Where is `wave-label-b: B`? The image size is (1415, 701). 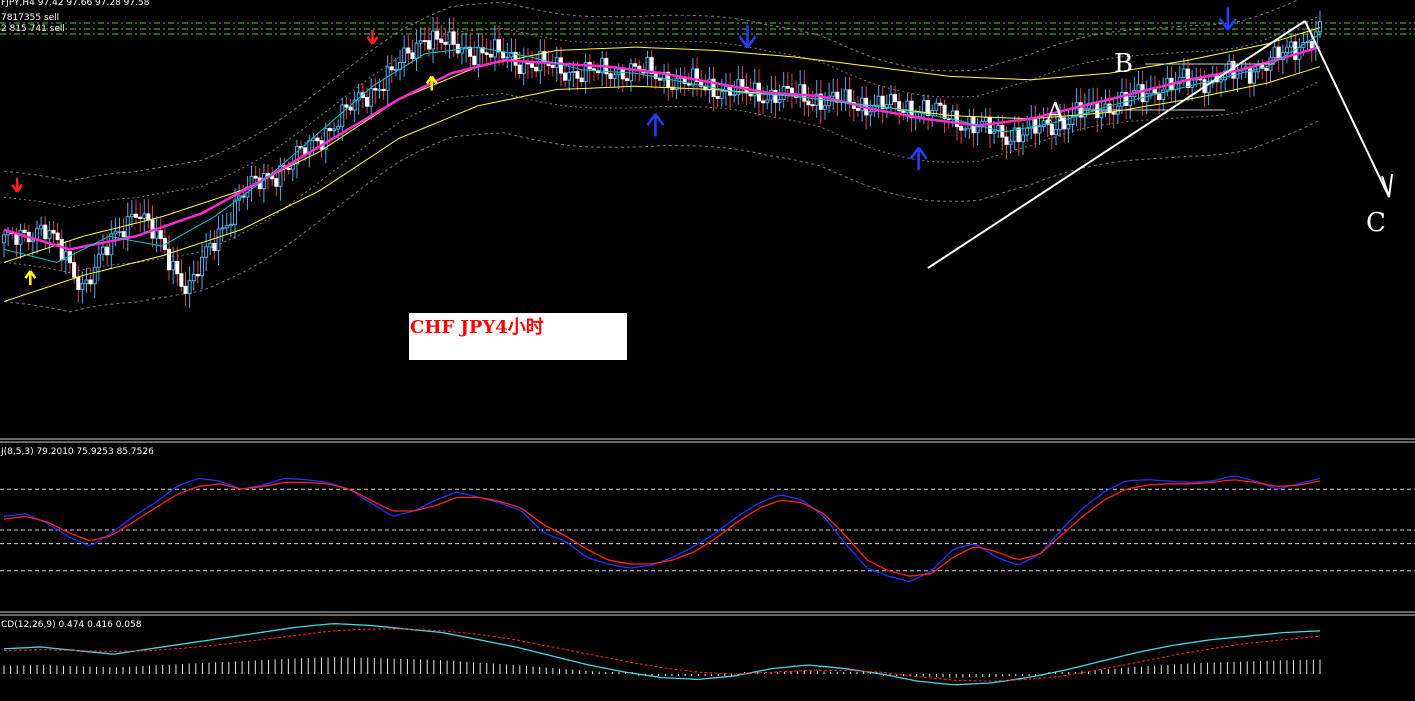
wave-label-b: B is located at coordinates (1123, 64).